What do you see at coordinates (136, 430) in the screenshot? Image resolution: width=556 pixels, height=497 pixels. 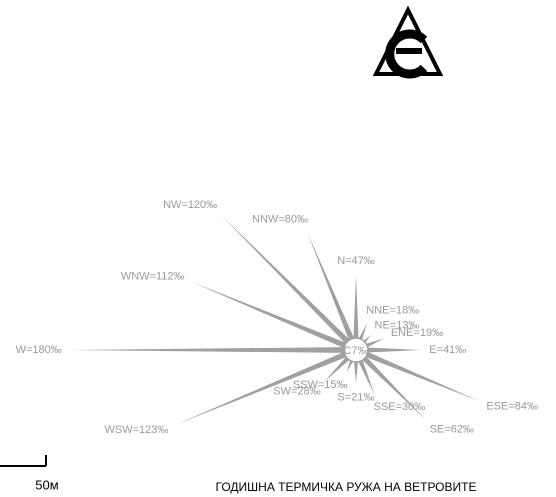 I see `wind-label: WSW=123‰` at bounding box center [136, 430].